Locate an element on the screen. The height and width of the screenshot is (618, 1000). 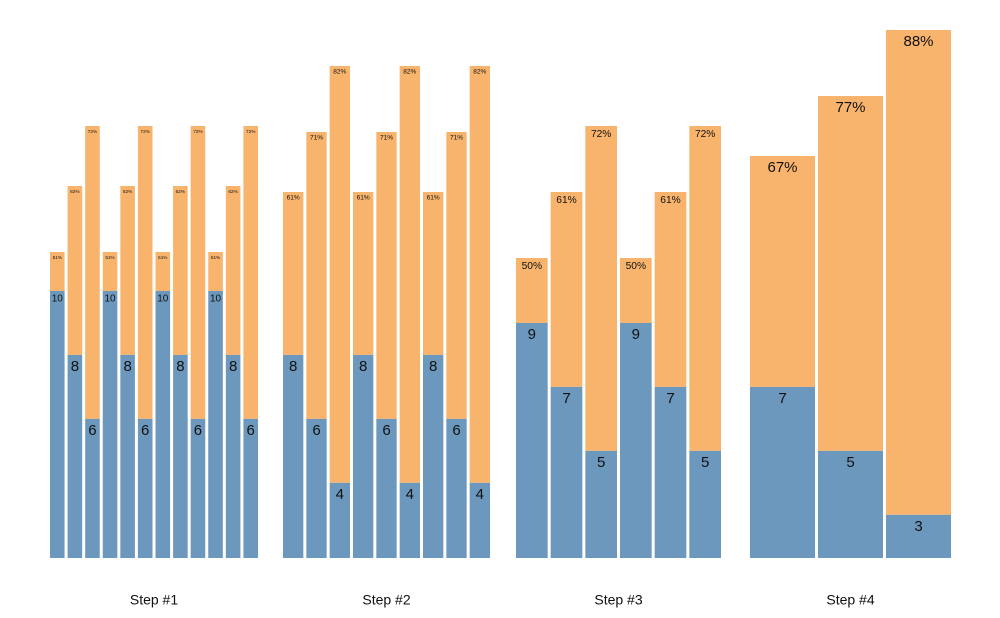
percent-label: 77% is located at coordinates (850, 107).